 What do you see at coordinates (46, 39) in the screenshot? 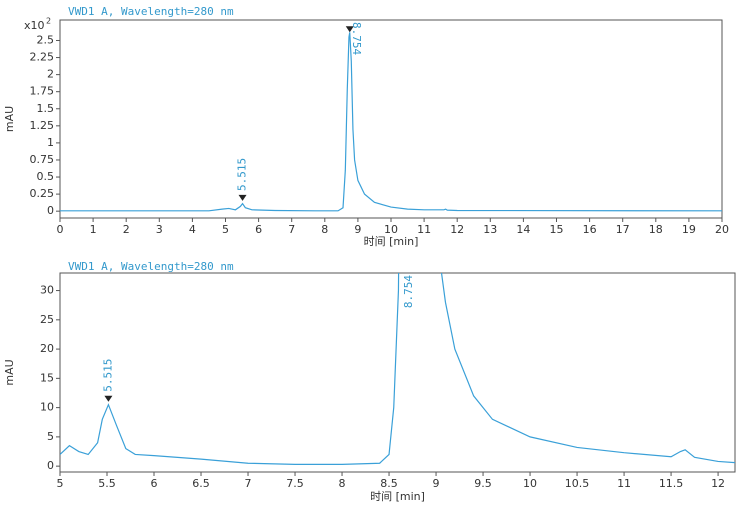
I see `y-tick-label: 2.5` at bounding box center [46, 39].